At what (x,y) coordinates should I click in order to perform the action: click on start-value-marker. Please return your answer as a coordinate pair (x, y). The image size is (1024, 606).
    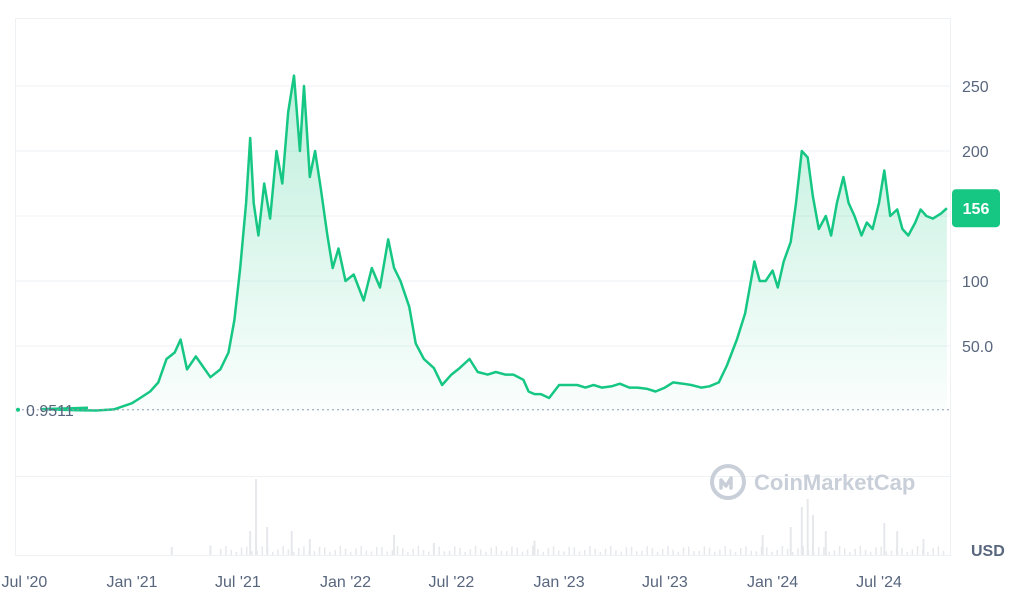
    Looking at the image, I should click on (18, 409).